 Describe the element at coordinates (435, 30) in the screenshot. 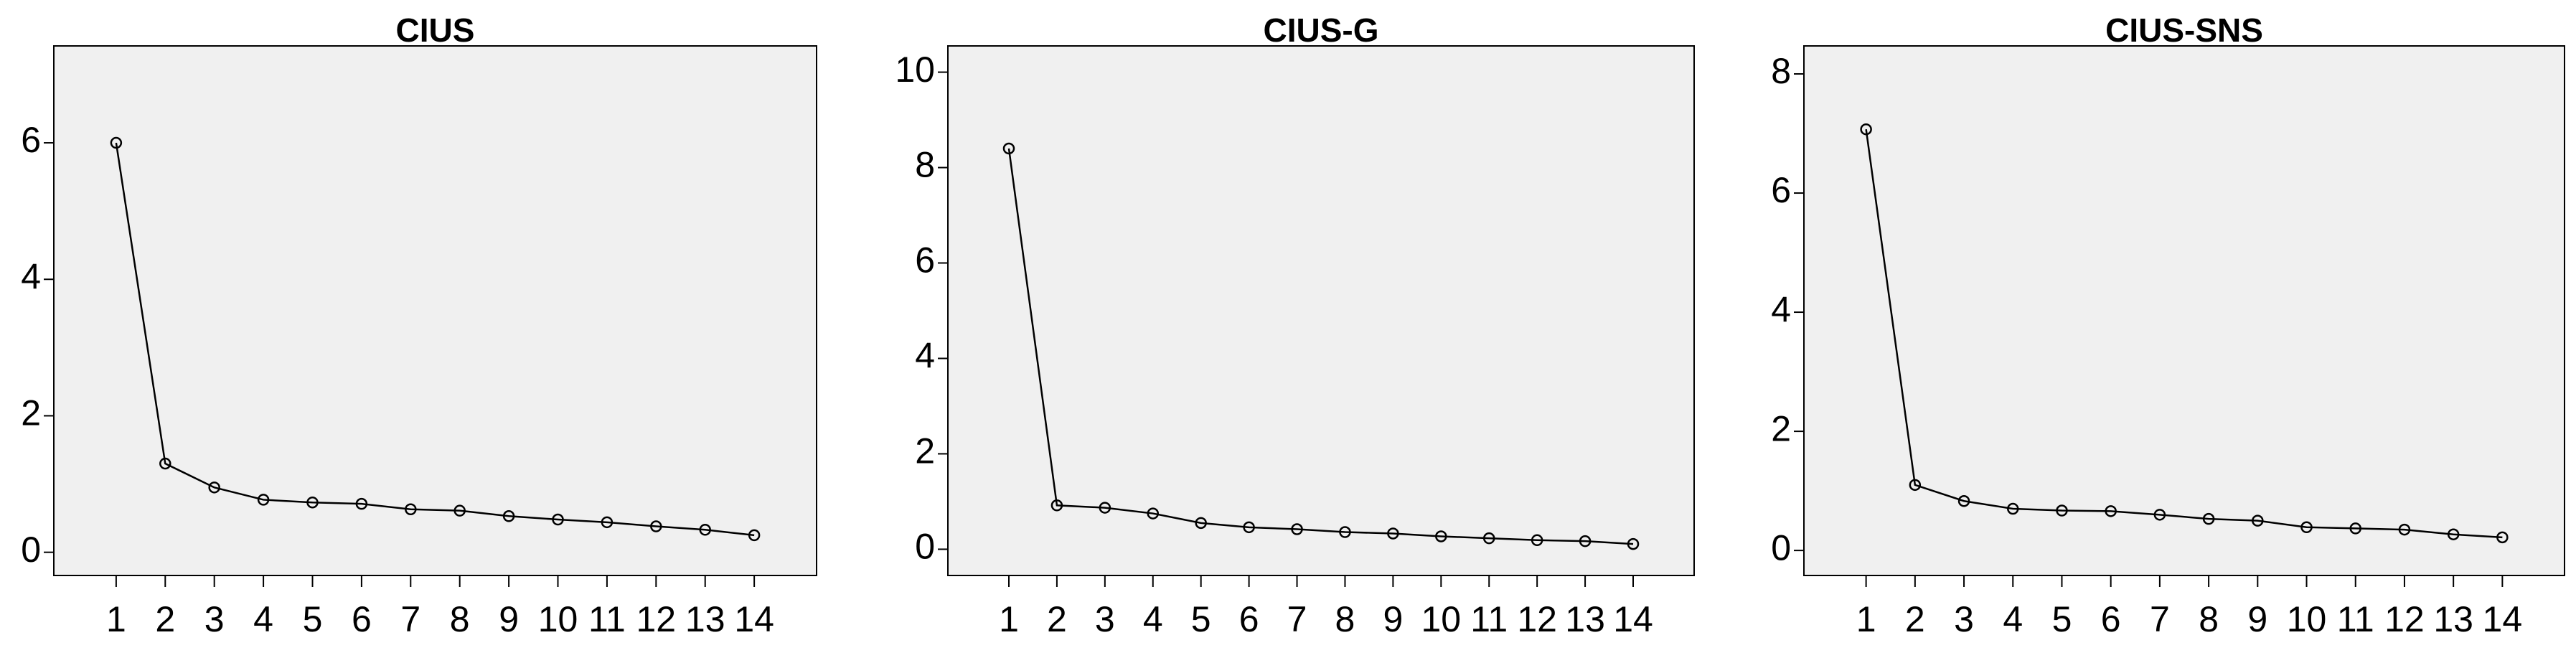

I see `chart-title: CIUS` at that location.